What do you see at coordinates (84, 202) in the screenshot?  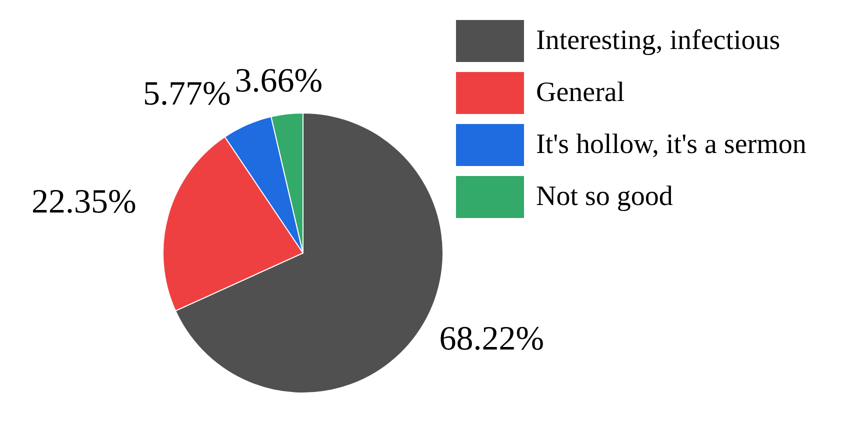 I see `data-label: 22.35%` at bounding box center [84, 202].